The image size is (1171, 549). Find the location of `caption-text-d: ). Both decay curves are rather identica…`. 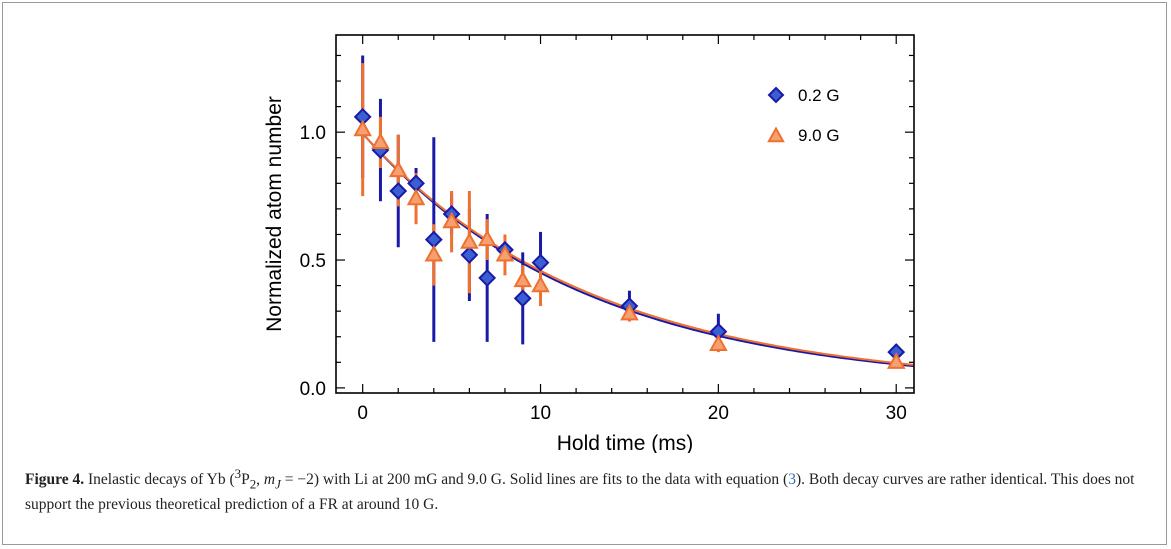

caption-text-d: ). Both decay curves are rather identica… is located at coordinates (580, 492).